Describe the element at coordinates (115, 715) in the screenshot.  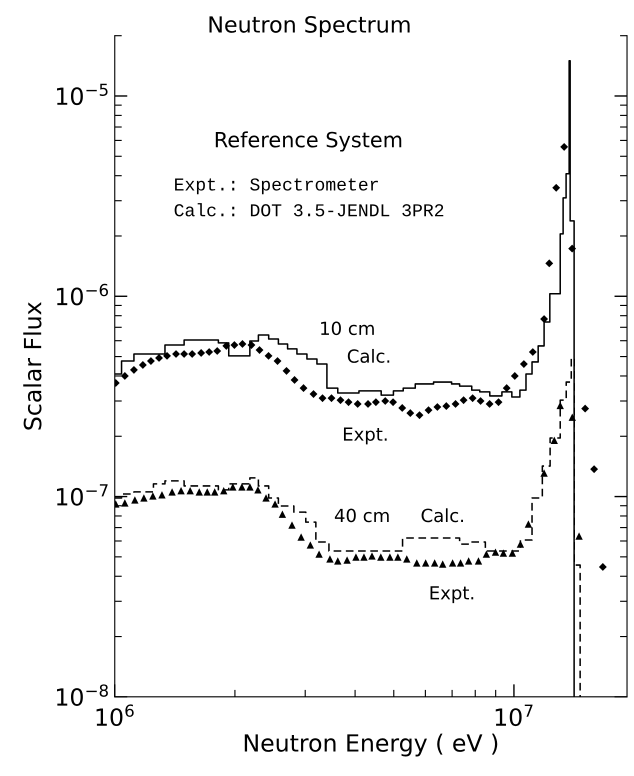
I see `x-tick-label: 10$^{6}$` at that location.